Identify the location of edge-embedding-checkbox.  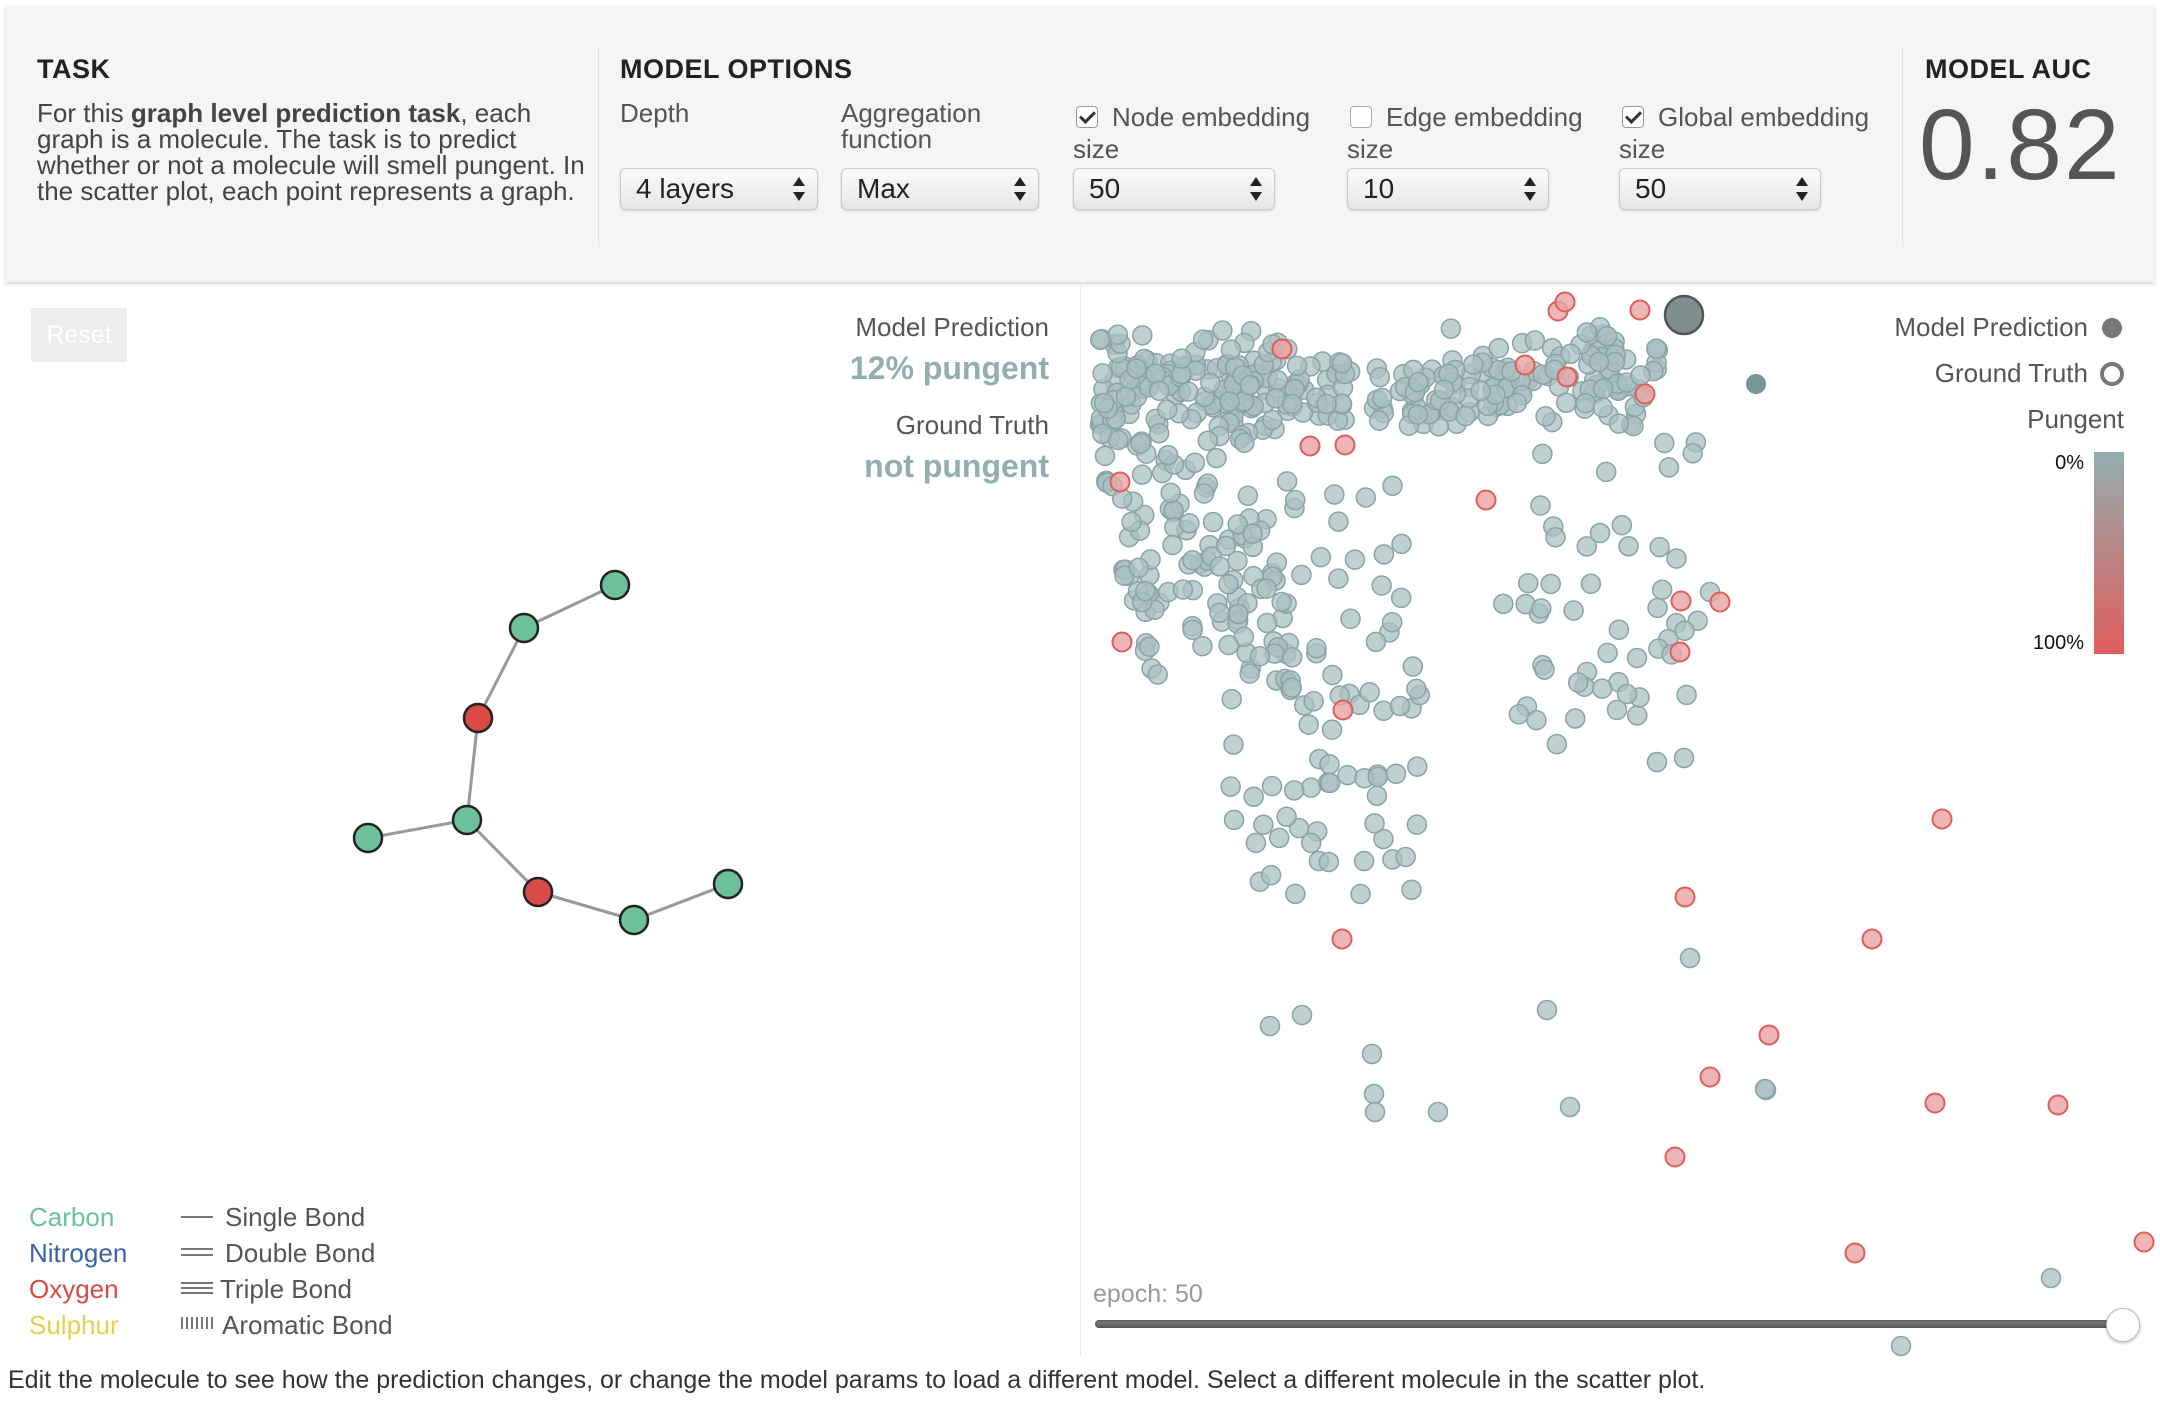
(1361, 117).